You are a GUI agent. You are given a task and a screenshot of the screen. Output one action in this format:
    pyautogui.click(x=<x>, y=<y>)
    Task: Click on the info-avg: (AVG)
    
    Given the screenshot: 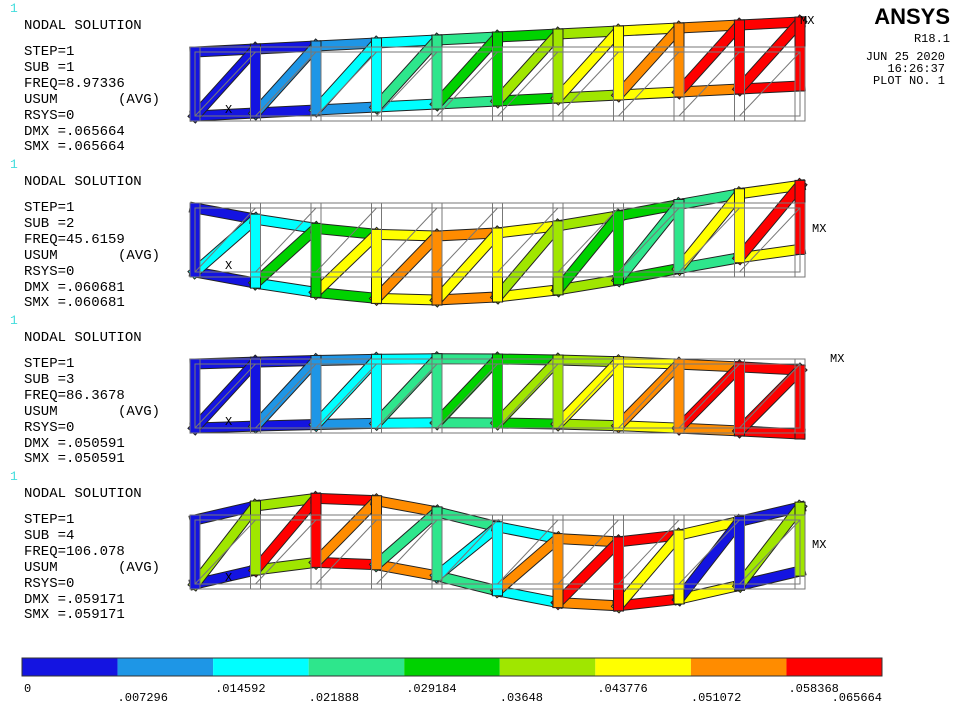 What is the action you would take?
    pyautogui.click(x=139, y=100)
    